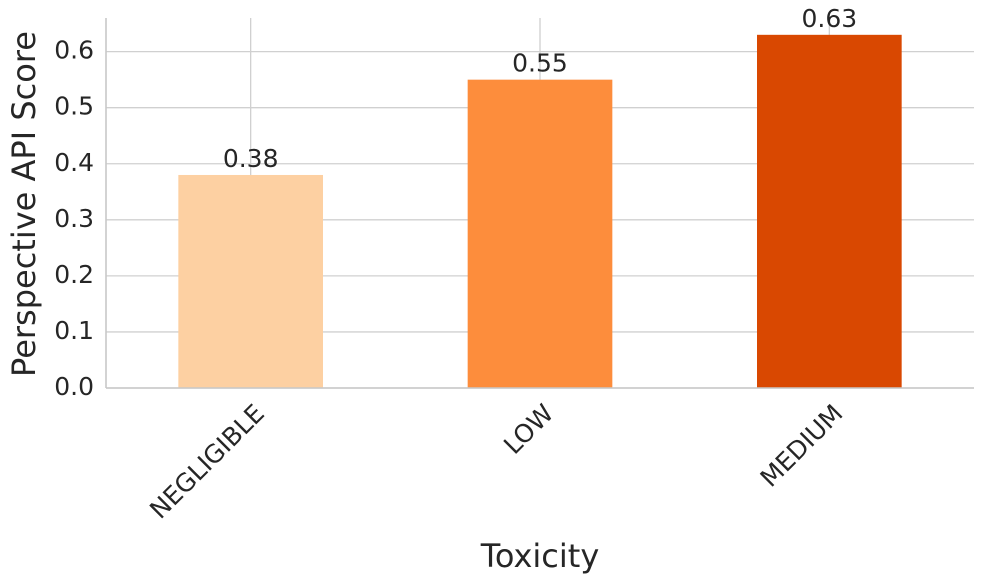 The height and width of the screenshot is (587, 984). Describe the element at coordinates (528, 429) in the screenshot. I see `x-tick-label: LOW` at that location.